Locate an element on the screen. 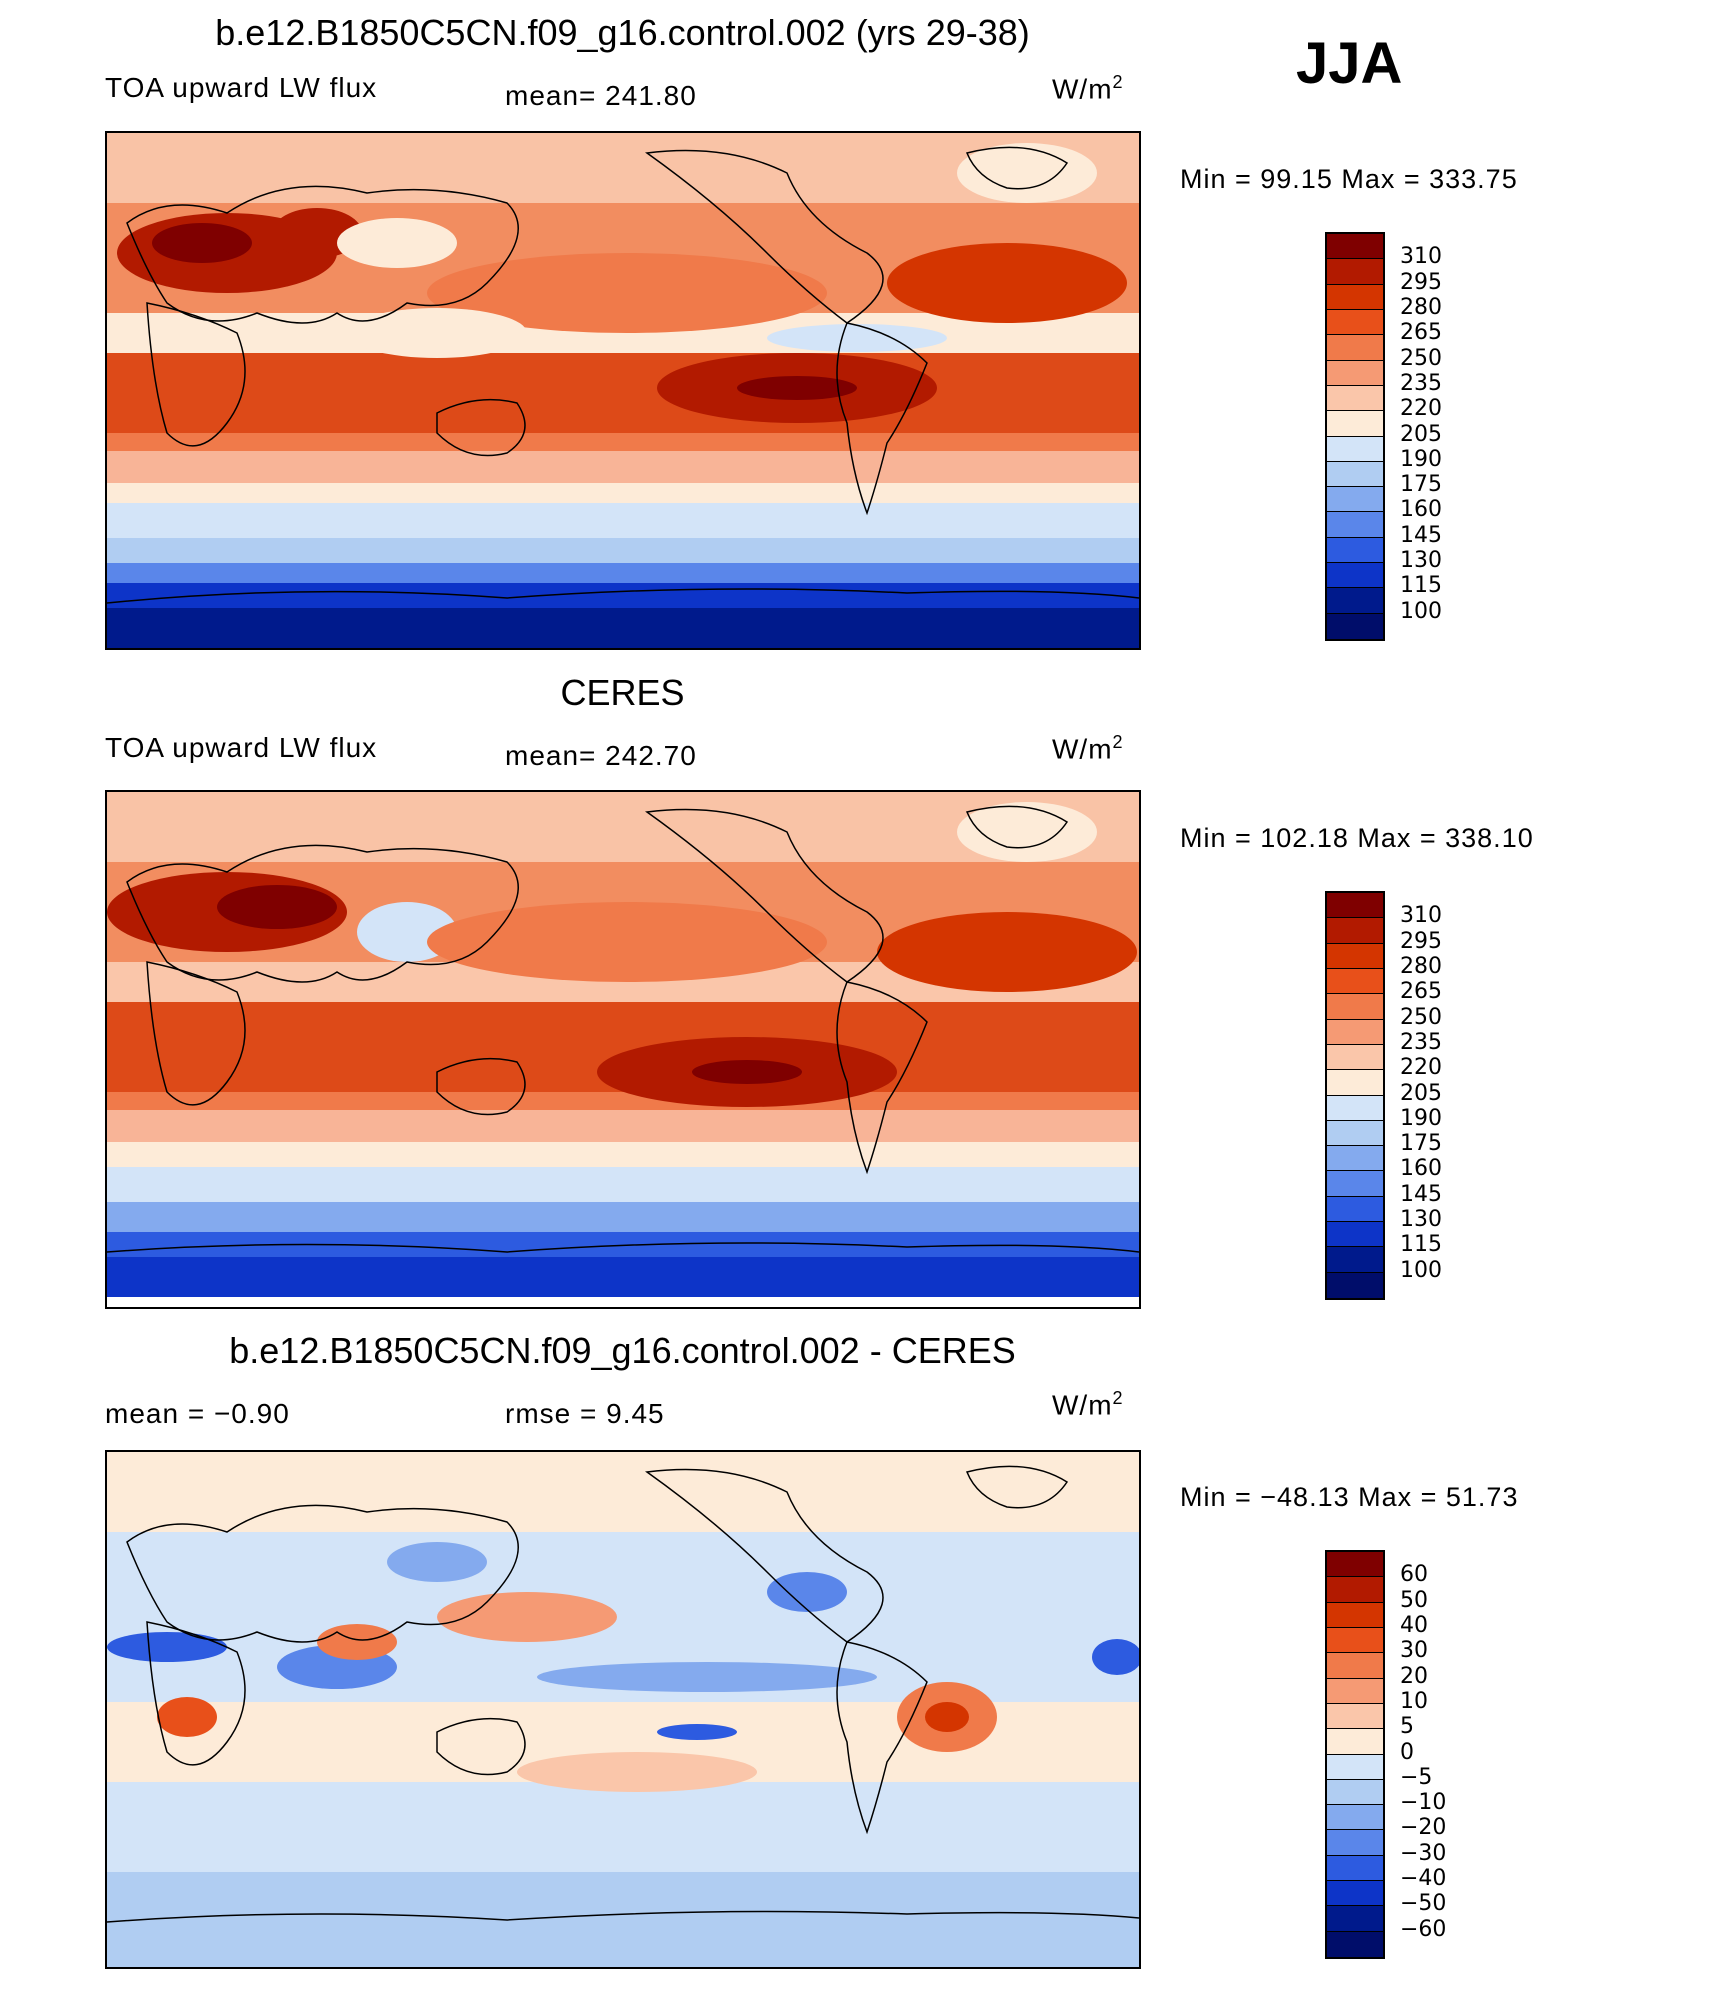  colorbar-tick-label: −60 is located at coordinates (1423, 1929).